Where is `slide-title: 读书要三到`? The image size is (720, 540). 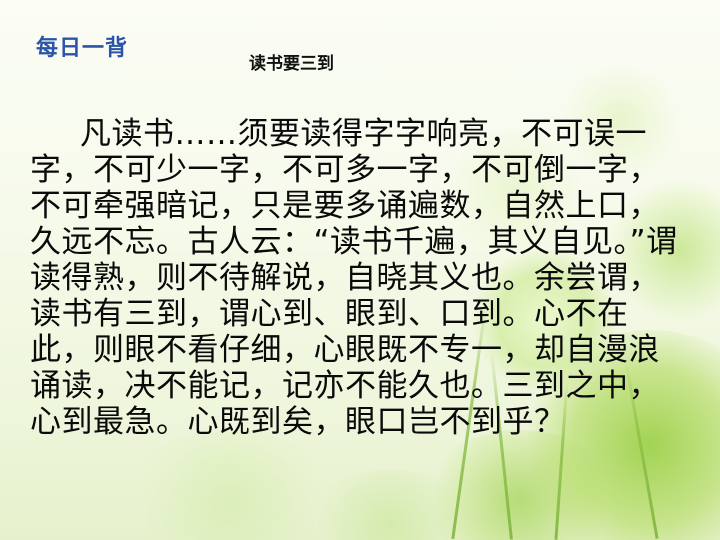 slide-title: 读书要三到 is located at coordinates (291, 64).